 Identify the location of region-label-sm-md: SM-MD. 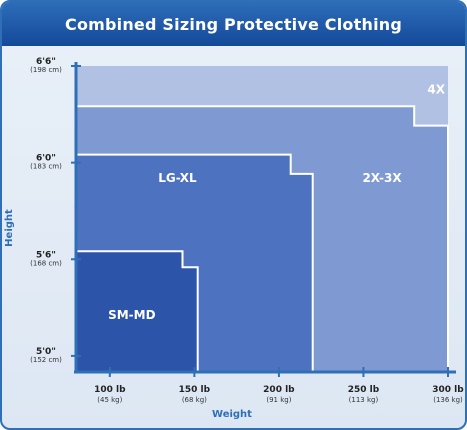
(132, 315).